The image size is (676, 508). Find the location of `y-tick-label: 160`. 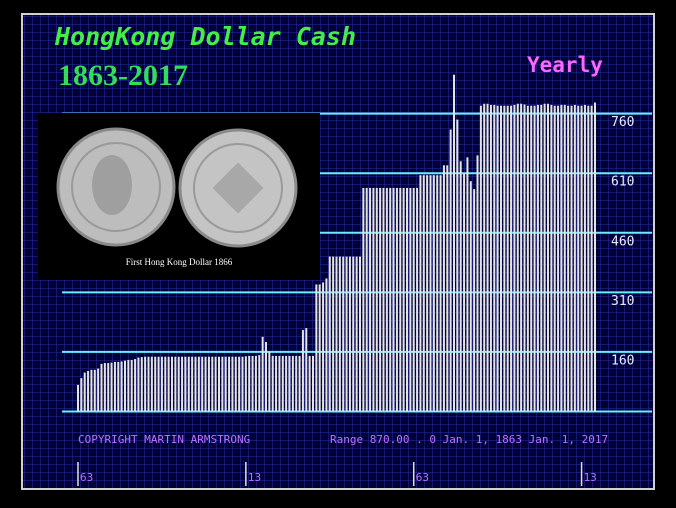

y-tick-label: 160 is located at coordinates (622, 360).